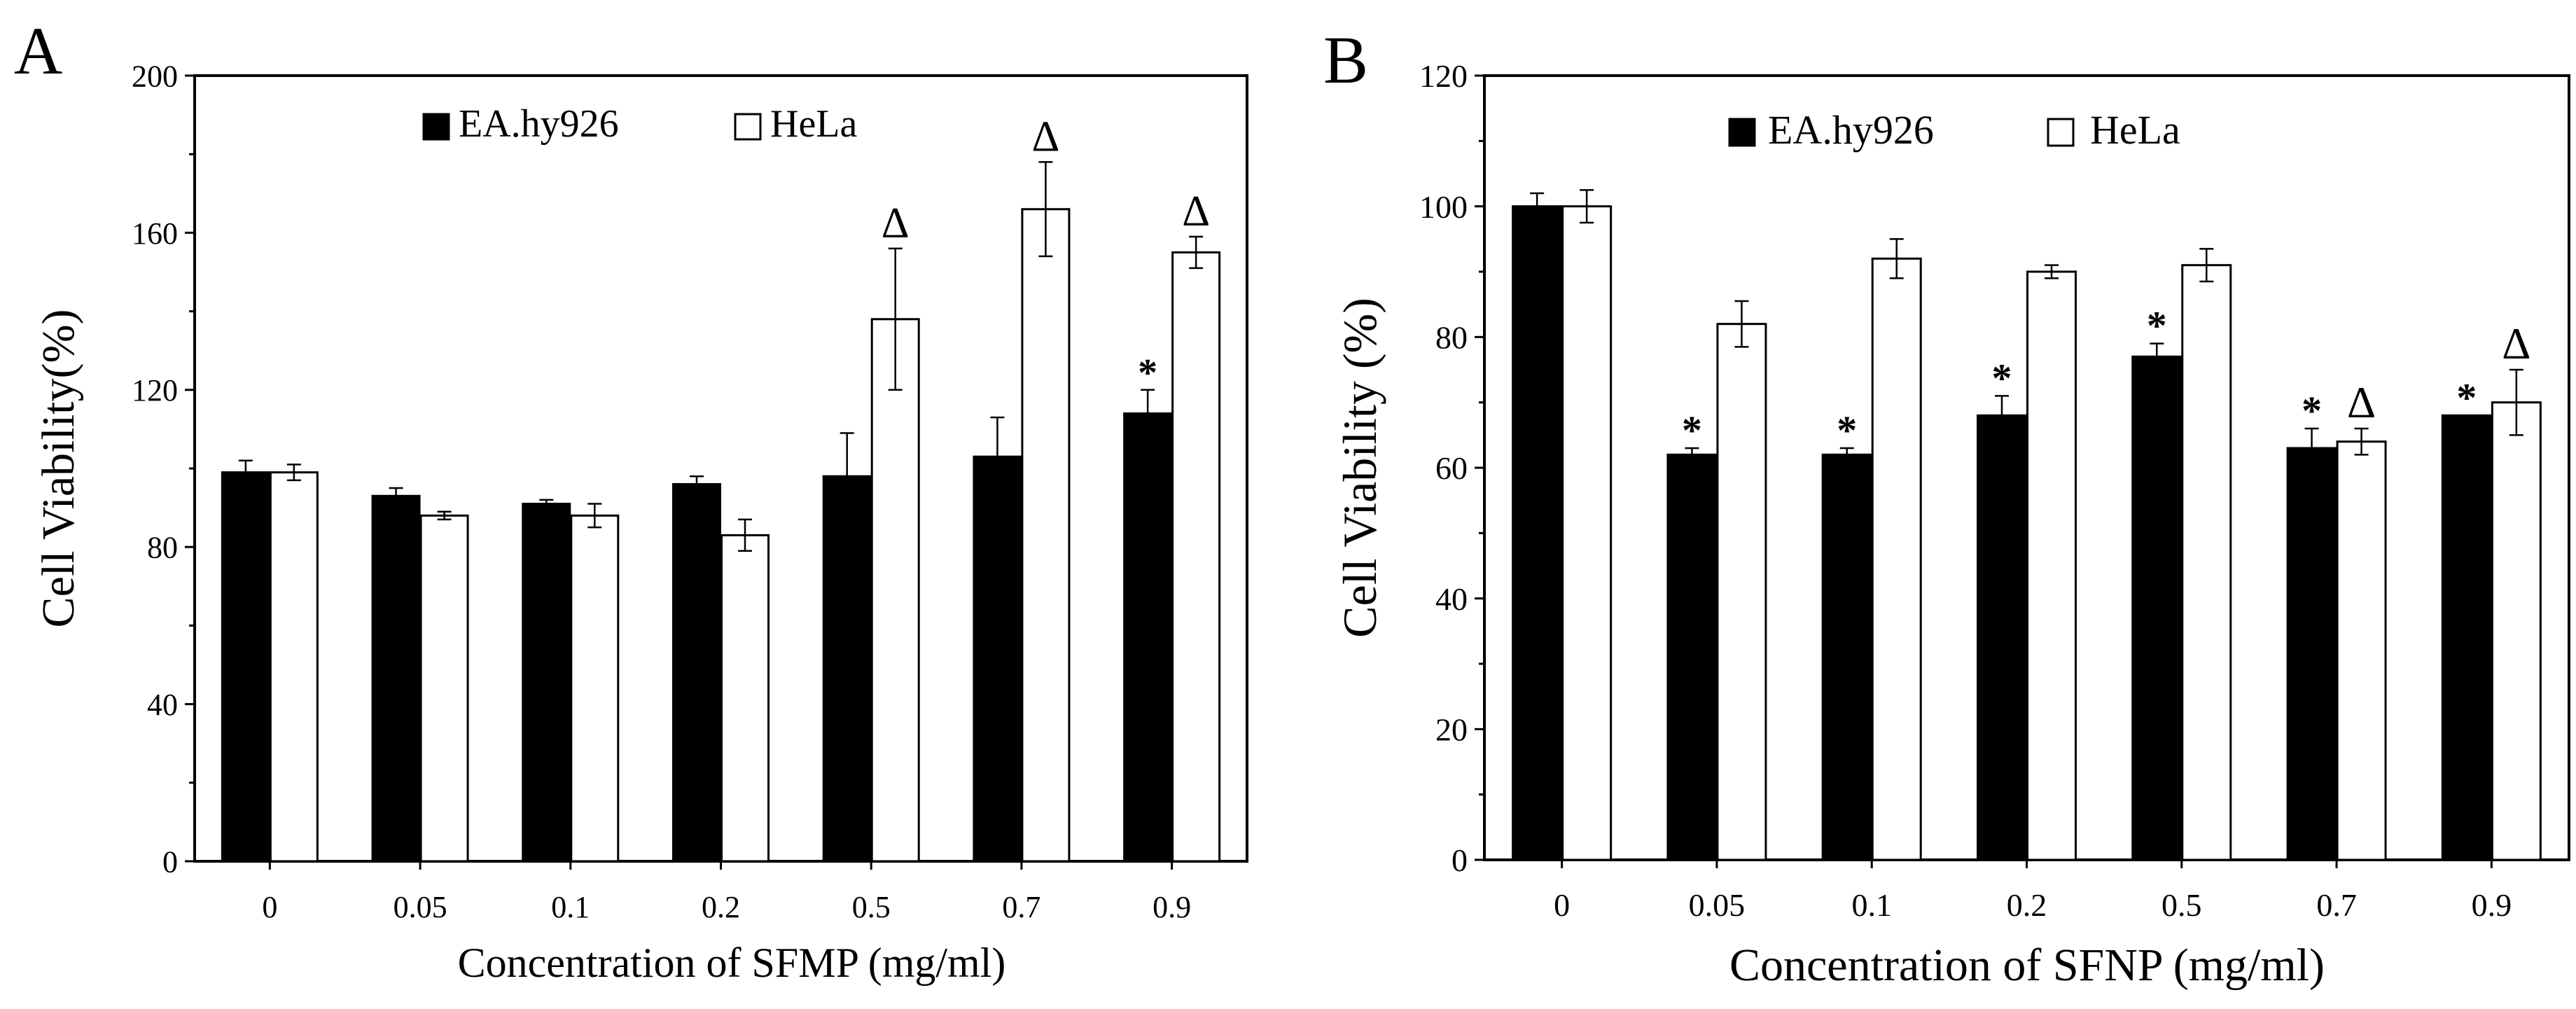 The width and height of the screenshot is (2576, 1009). I want to click on y-tick-label: 20, so click(1451, 729).